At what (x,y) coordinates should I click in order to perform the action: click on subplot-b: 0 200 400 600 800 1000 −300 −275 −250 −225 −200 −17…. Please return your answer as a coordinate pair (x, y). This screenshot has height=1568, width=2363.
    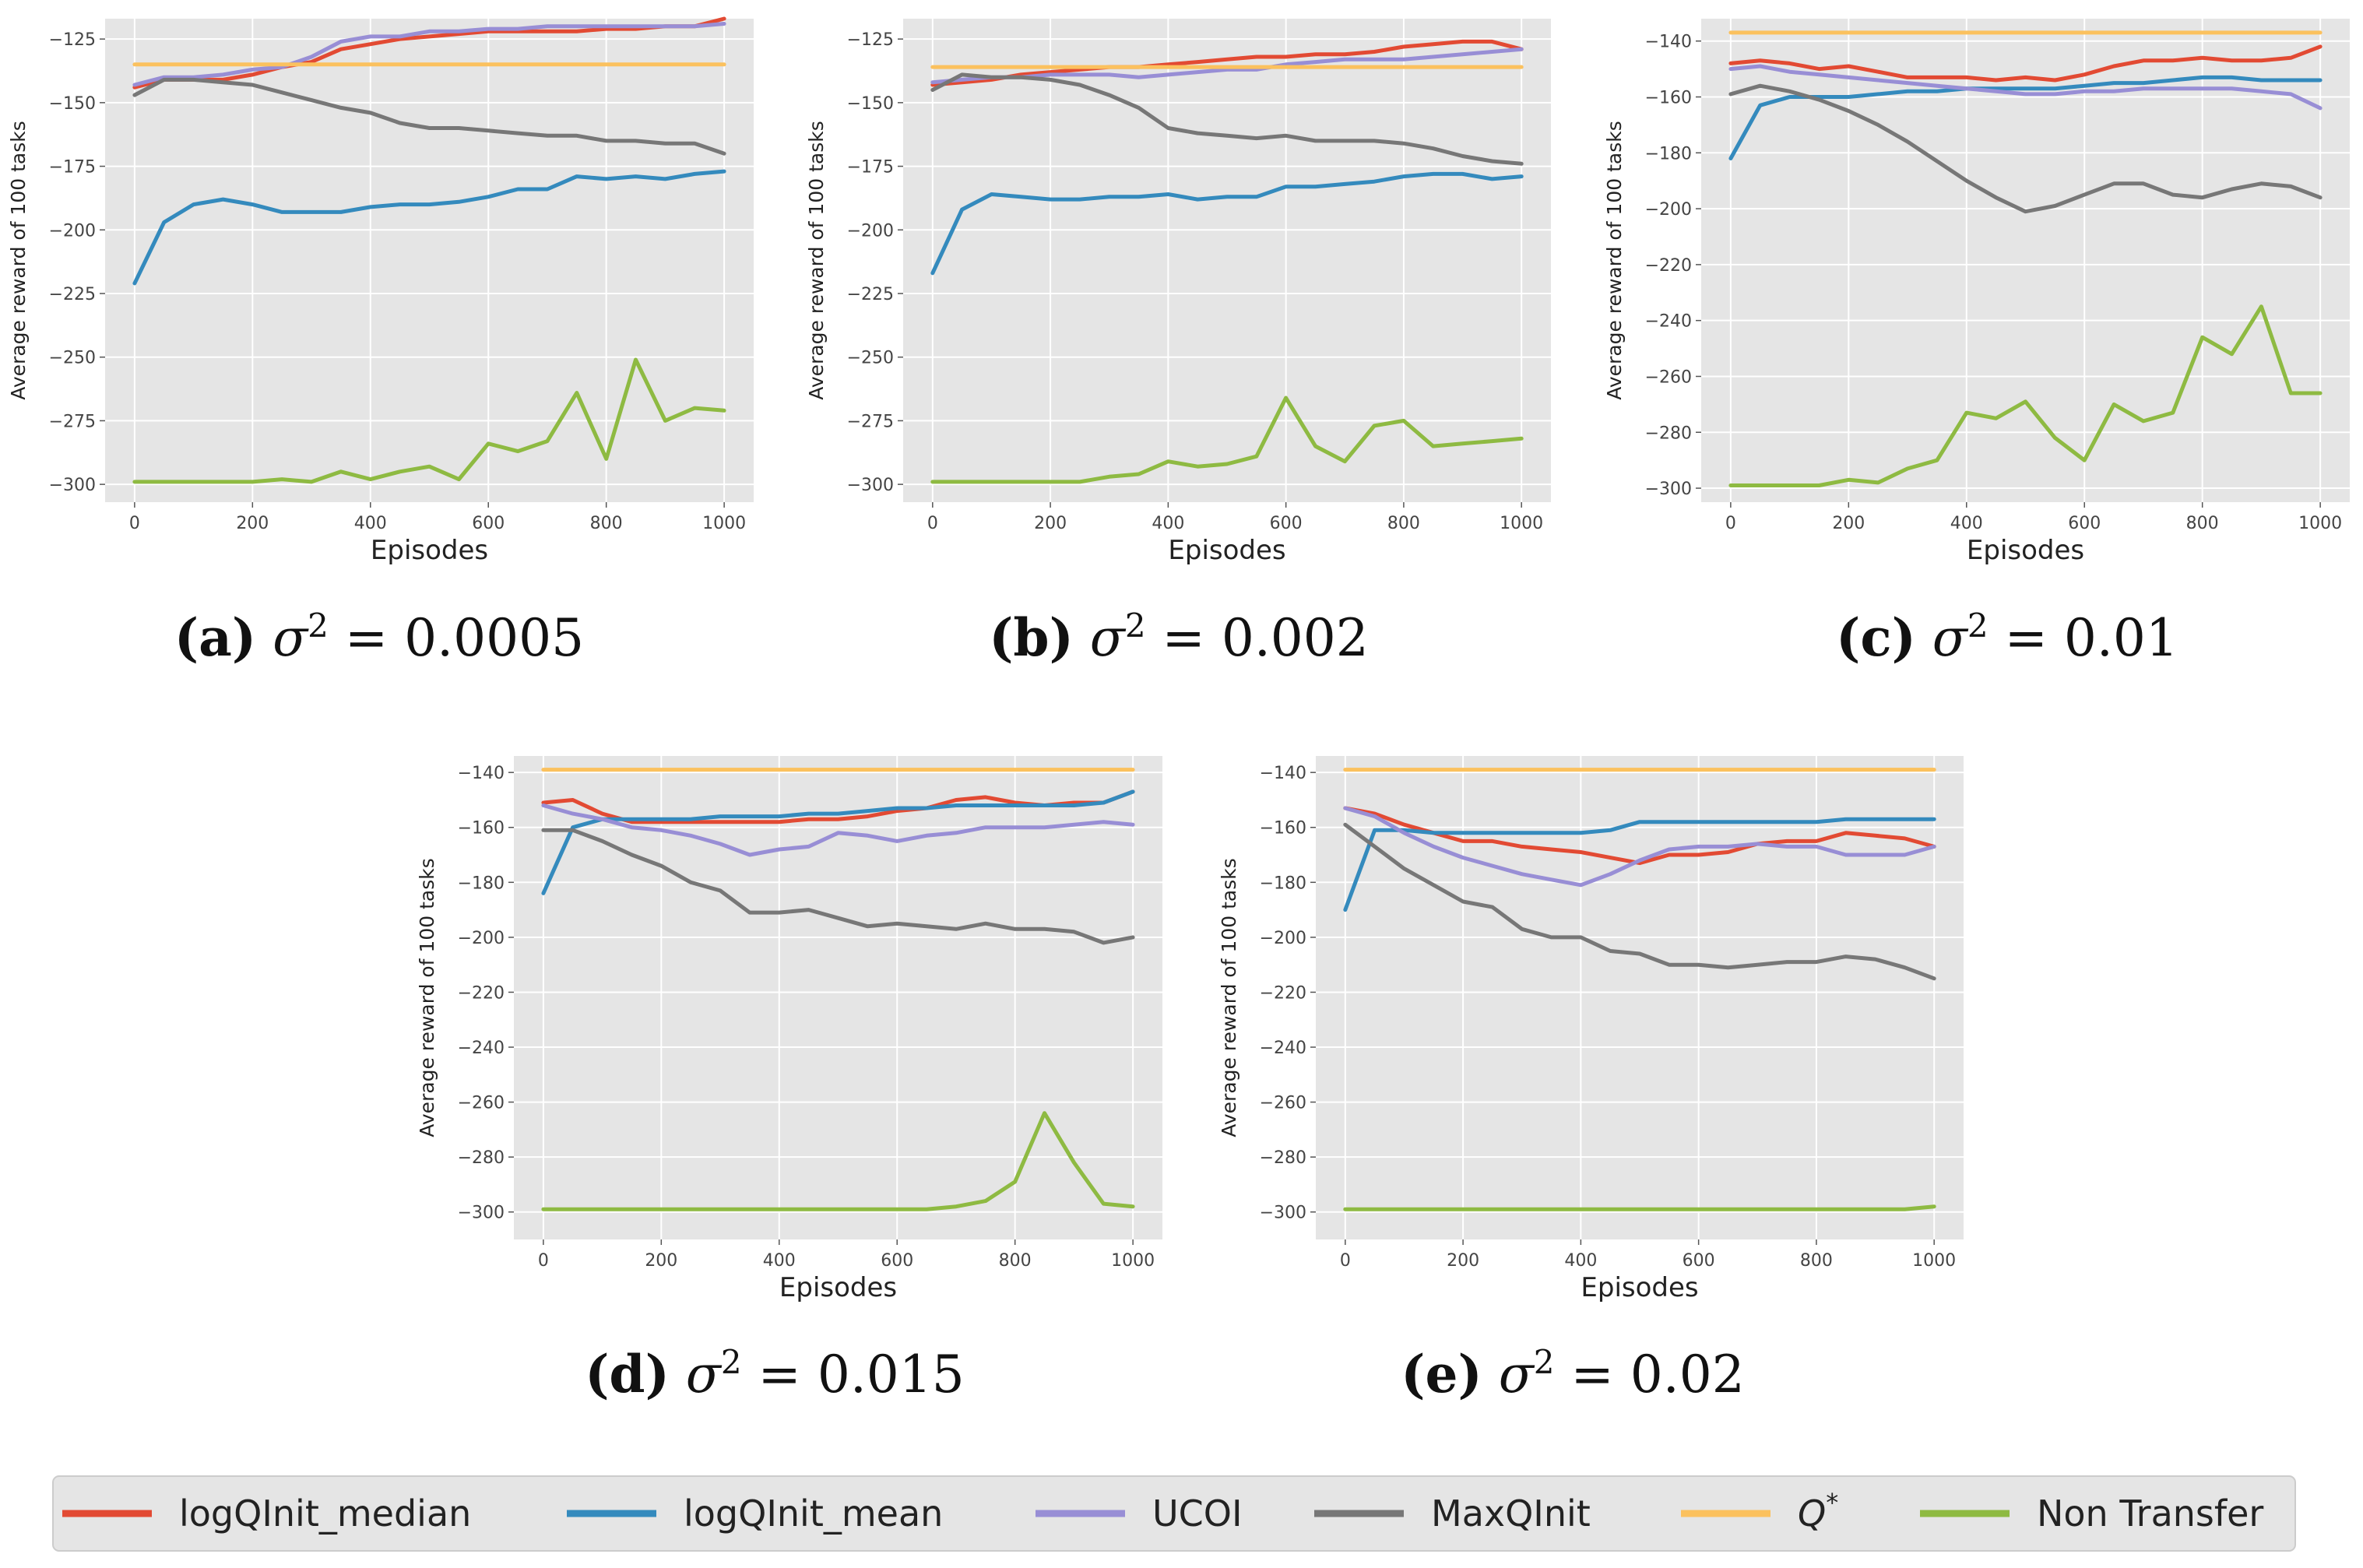
    Looking at the image, I should click on (1178, 343).